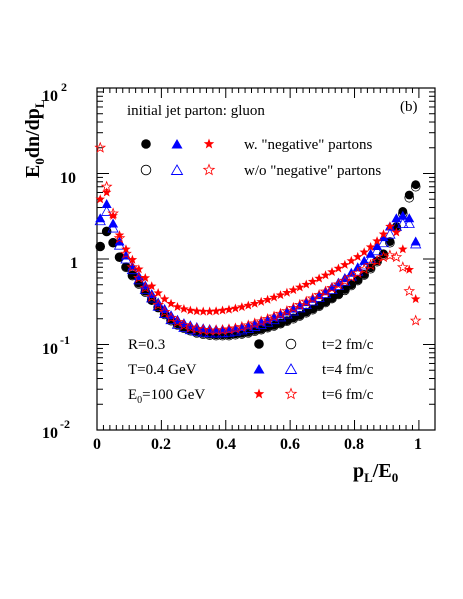 The height and width of the screenshot is (599, 463). I want to click on legend-marker-t4-open, so click(177, 169).